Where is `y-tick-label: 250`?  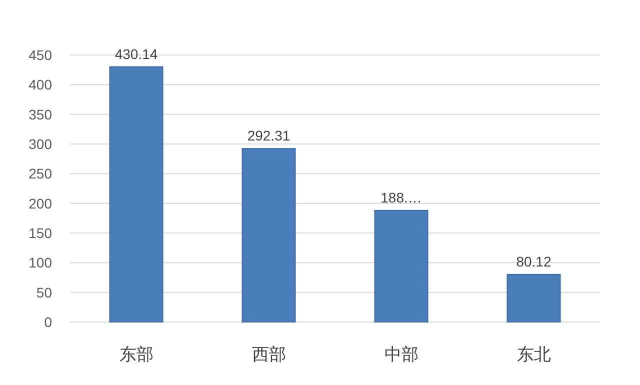 y-tick-label: 250 is located at coordinates (40, 174).